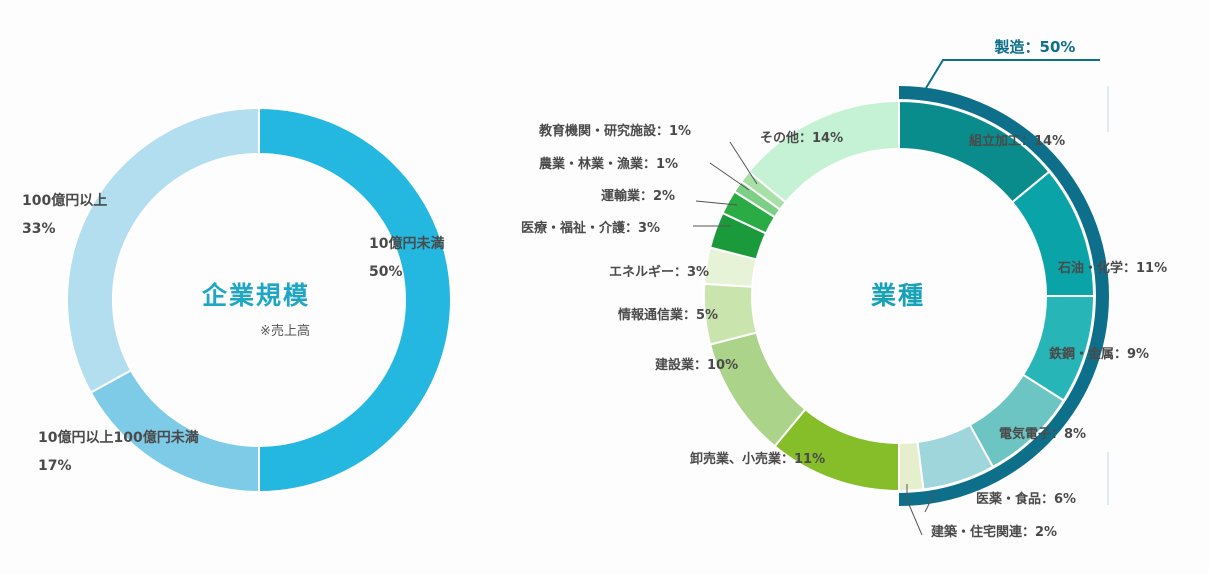 The height and width of the screenshot is (574, 1209). What do you see at coordinates (39, 229) in the screenshot?
I see `size-label-over-10b-value: 33%` at bounding box center [39, 229].